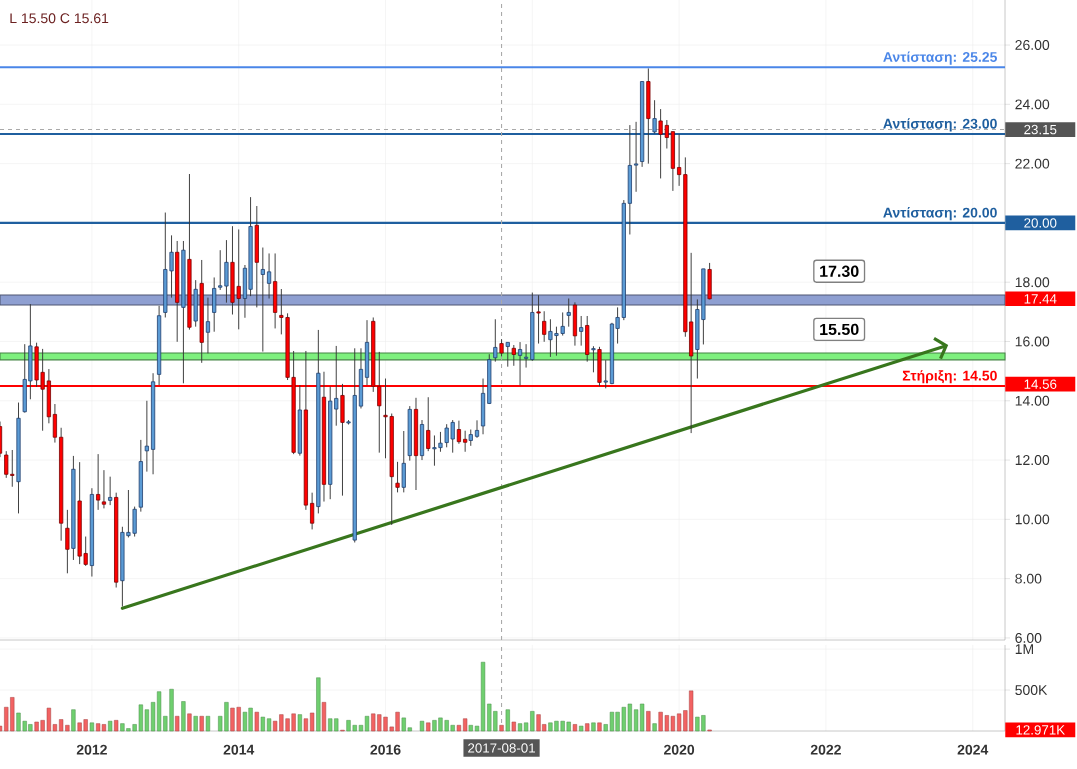 Image resolution: width=1077 pixels, height=769 pixels. What do you see at coordinates (1032, 282) in the screenshot?
I see `y-tick-label: 18.00` at bounding box center [1032, 282].